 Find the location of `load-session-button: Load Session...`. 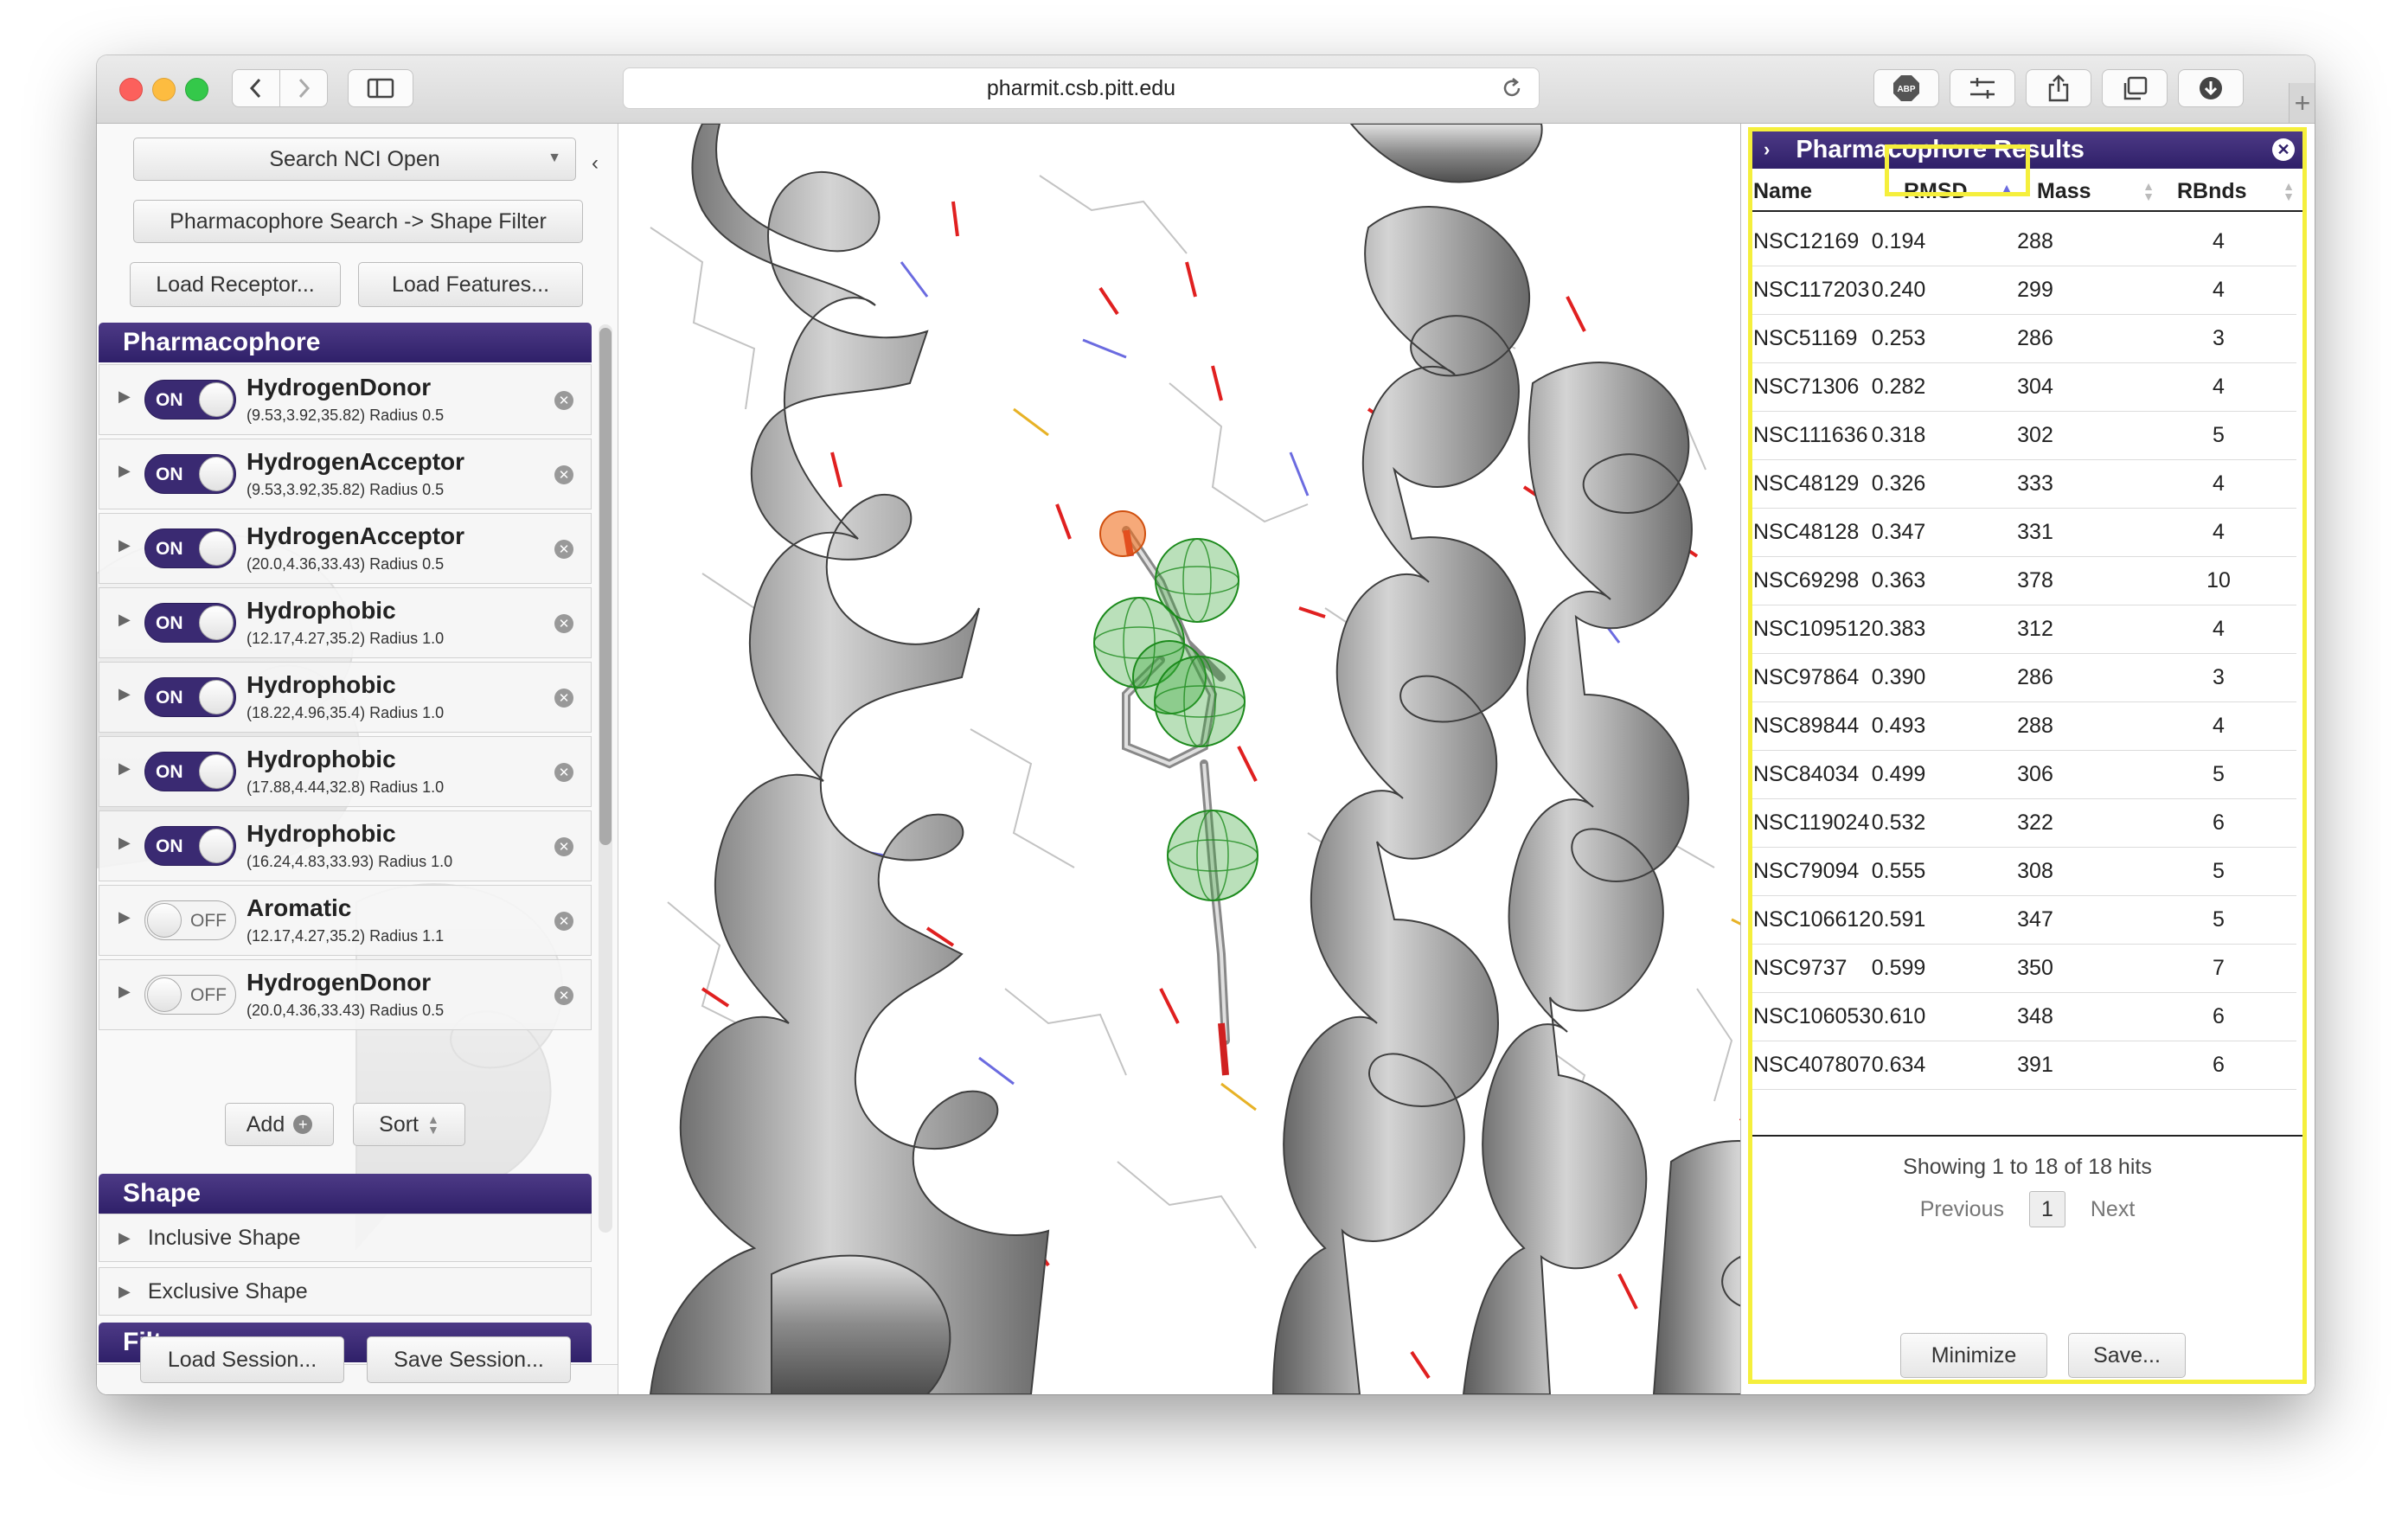

load-session-button: Load Session... is located at coordinates (242, 1359).